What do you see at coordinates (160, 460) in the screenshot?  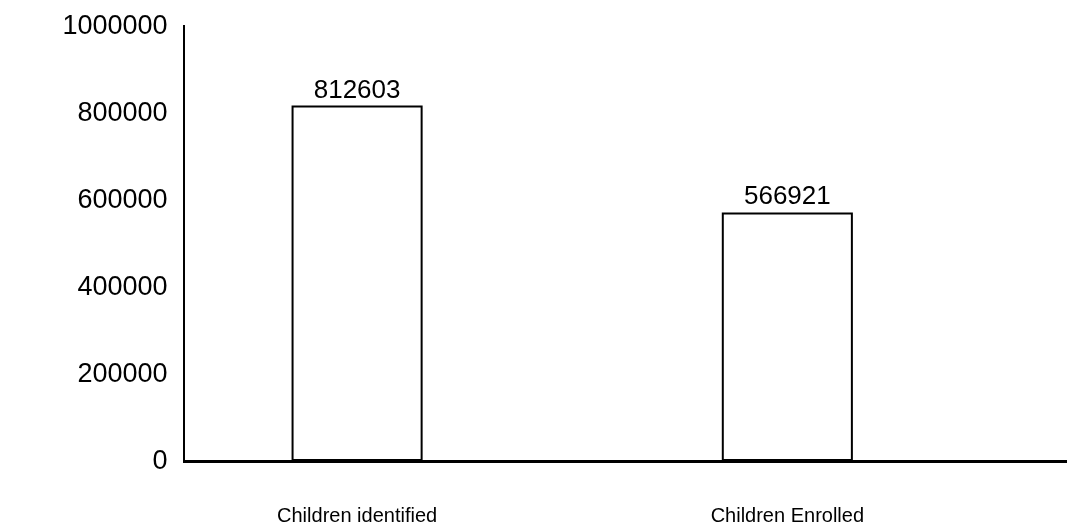 I see `y-tick-label: 0` at bounding box center [160, 460].